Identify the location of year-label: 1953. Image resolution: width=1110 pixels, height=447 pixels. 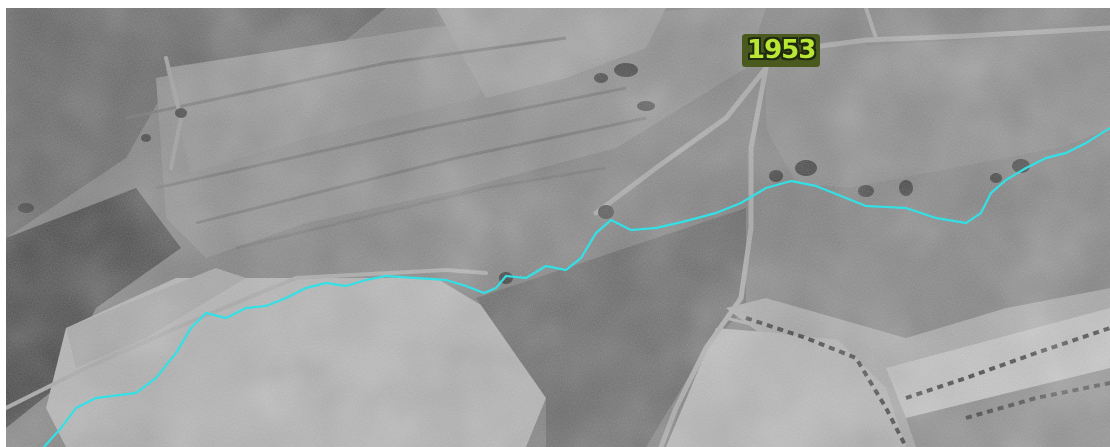
(781, 50).